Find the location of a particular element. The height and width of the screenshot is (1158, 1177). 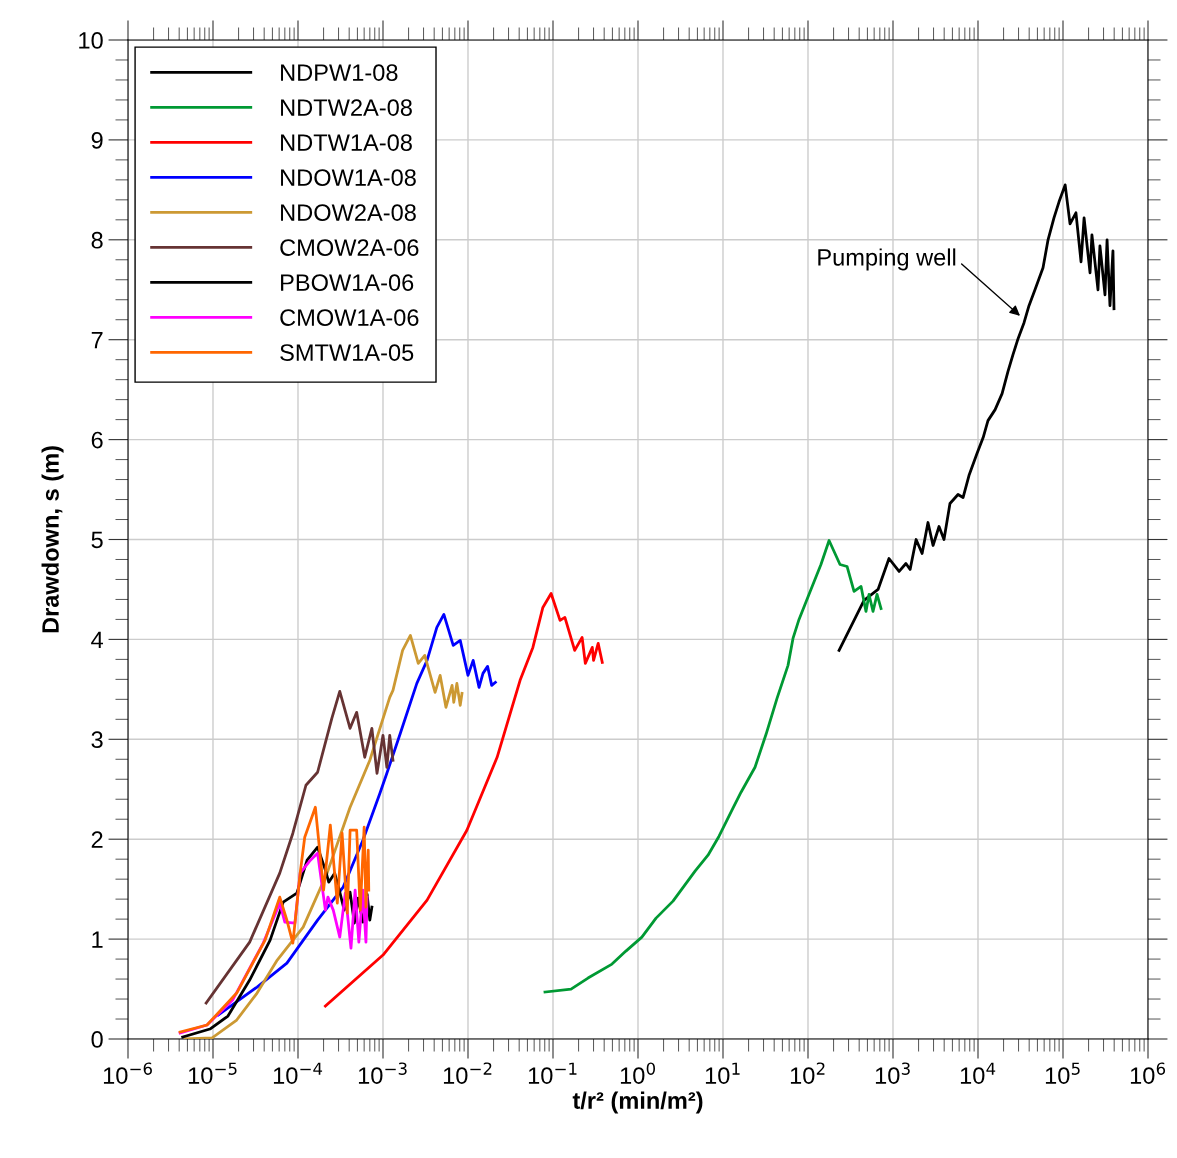

x-tick-label: 10$^{−6}$ is located at coordinates (127, 1073).